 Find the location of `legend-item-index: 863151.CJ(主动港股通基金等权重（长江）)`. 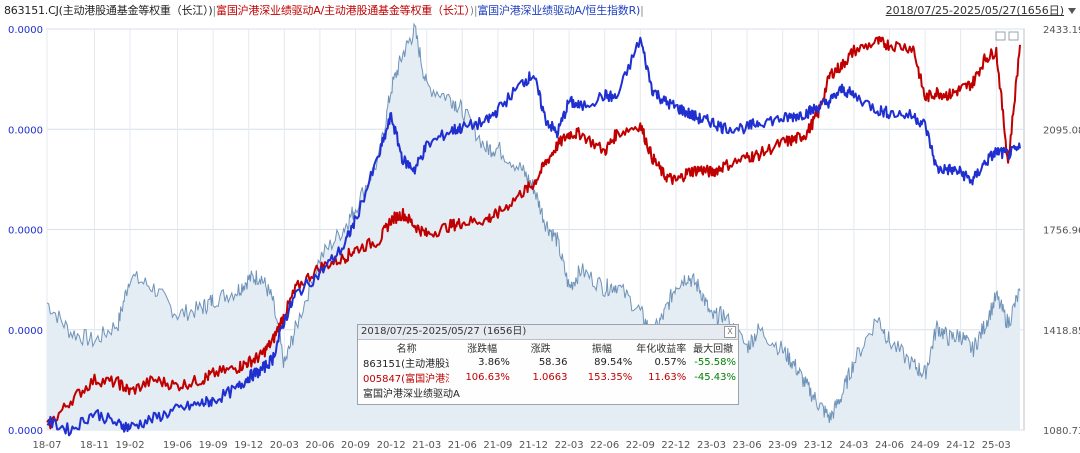

legend-item-index: 863151.CJ(主动港股通基金等权重（长江）) is located at coordinates (108, 10).